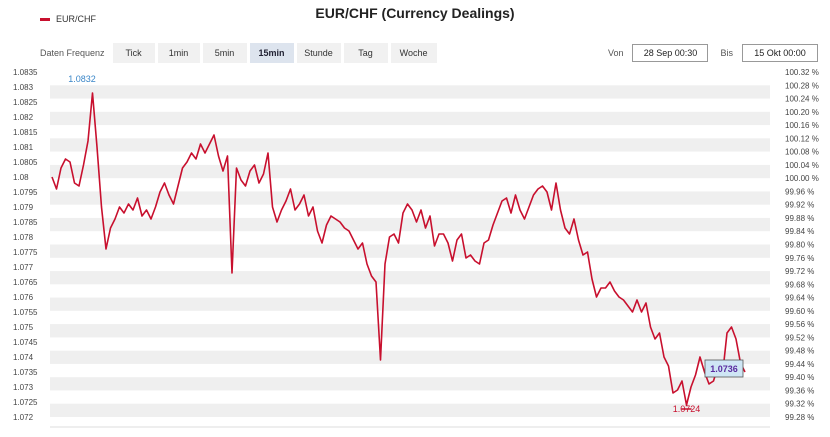 Image resolution: width=830 pixels, height=437 pixels. What do you see at coordinates (802, 85) in the screenshot?
I see `y2-tick-label: 100.28 %` at bounding box center [802, 85].